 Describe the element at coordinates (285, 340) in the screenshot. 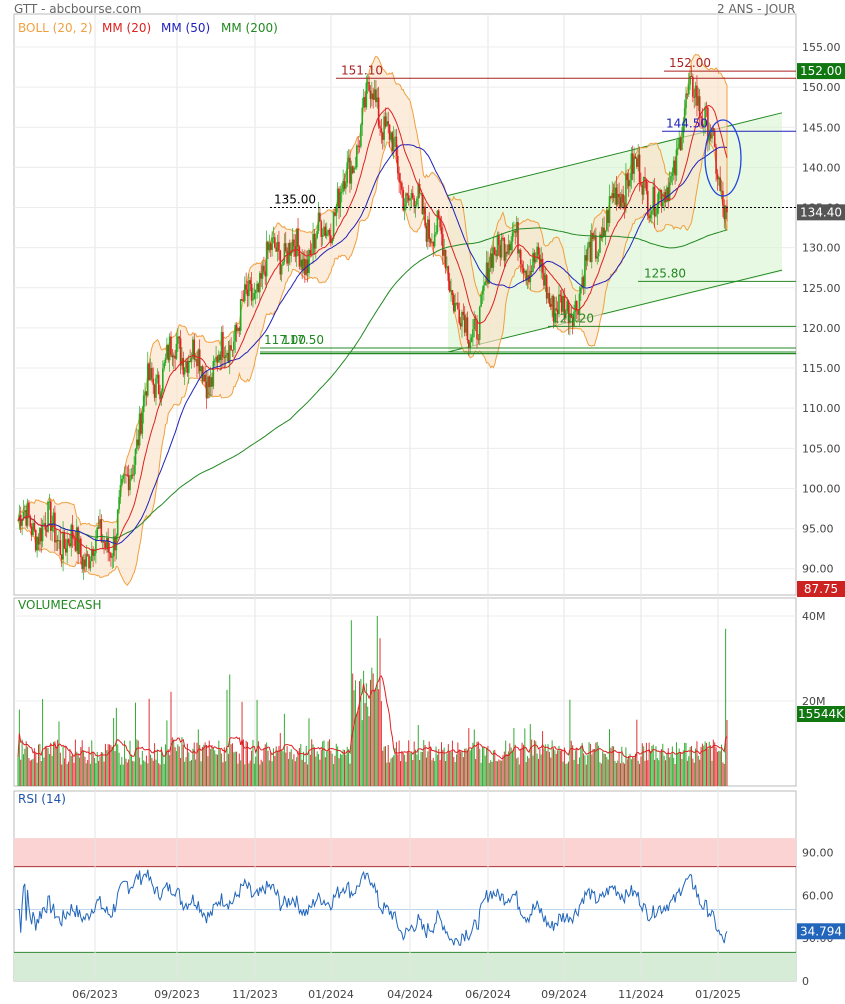

I see `annotation-117: 117.00` at that location.